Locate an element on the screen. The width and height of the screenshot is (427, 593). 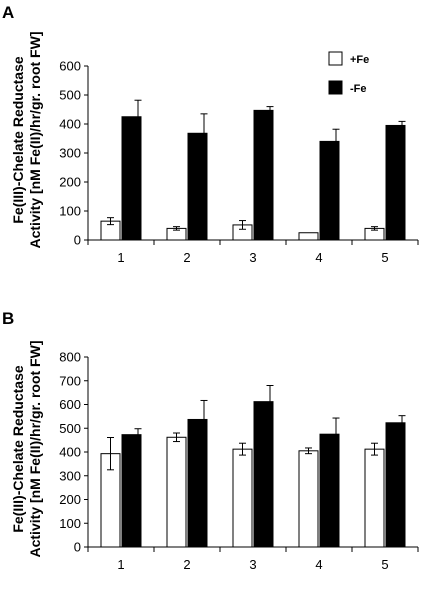
y-tick-label: 700 is located at coordinates (70, 380).